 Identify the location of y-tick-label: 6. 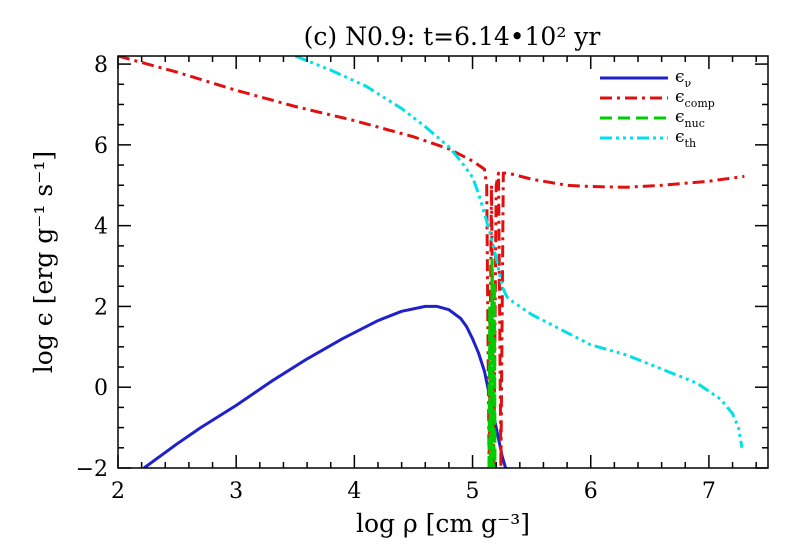
(101, 146).